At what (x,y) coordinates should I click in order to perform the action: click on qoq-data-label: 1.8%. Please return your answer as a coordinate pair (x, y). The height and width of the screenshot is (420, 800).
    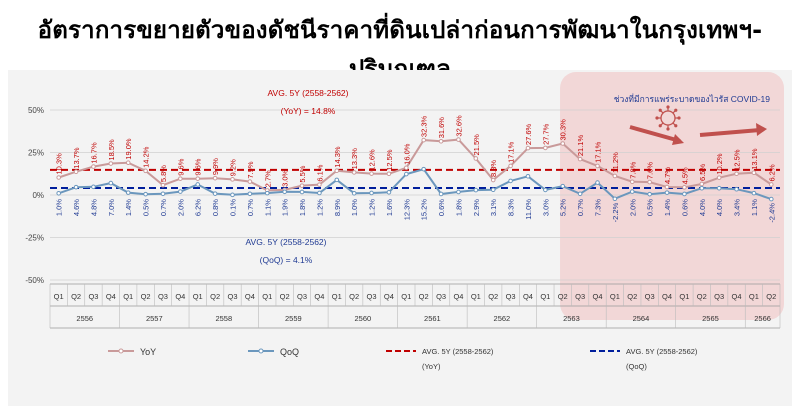
    Looking at the image, I should click on (458, 207).